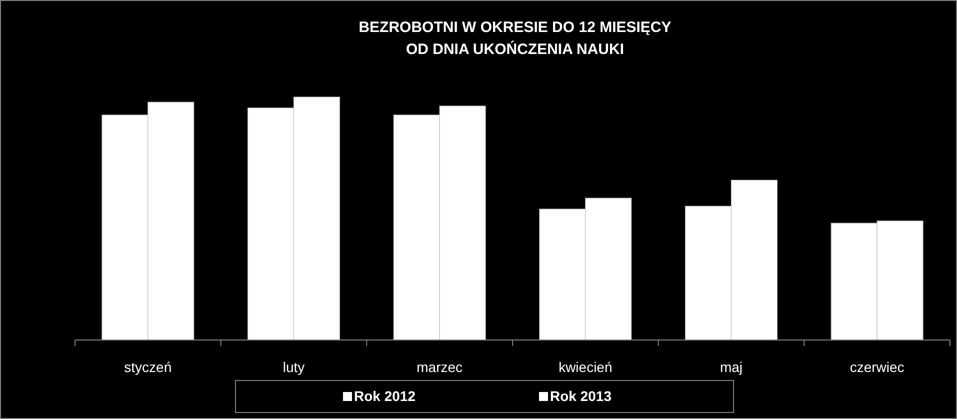 This screenshot has height=419, width=957. I want to click on legend-label: Rok 2013, so click(581, 396).